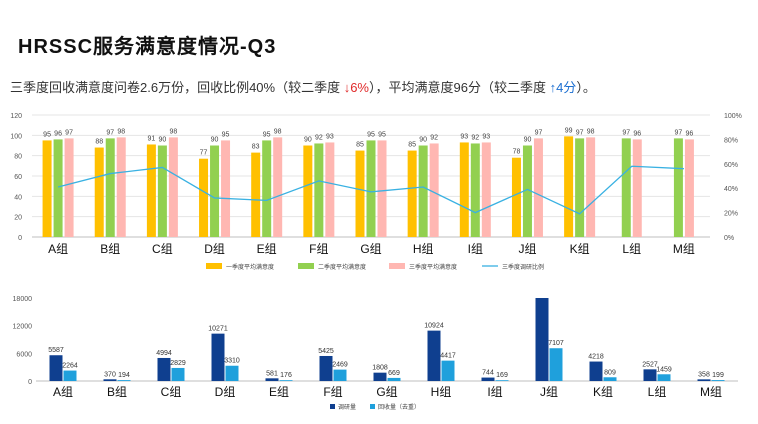  I want to click on down-arrow-icon: ↓, so click(347, 87).